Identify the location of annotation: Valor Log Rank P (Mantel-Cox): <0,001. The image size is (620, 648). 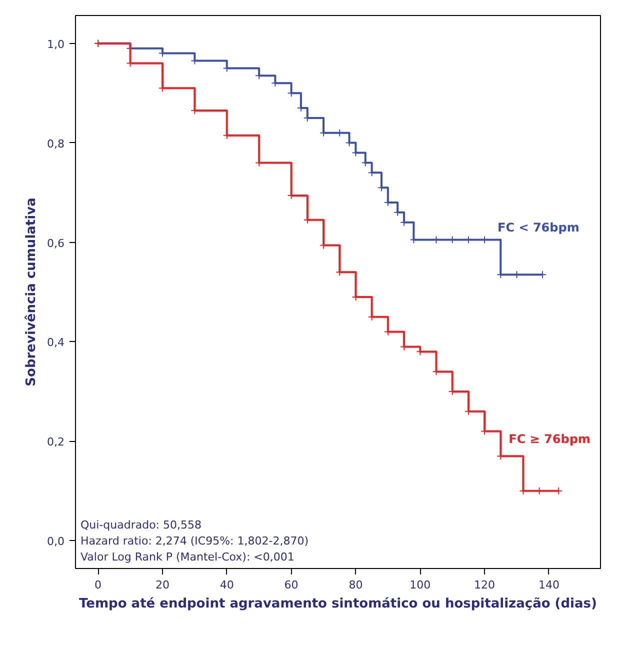
(187, 557).